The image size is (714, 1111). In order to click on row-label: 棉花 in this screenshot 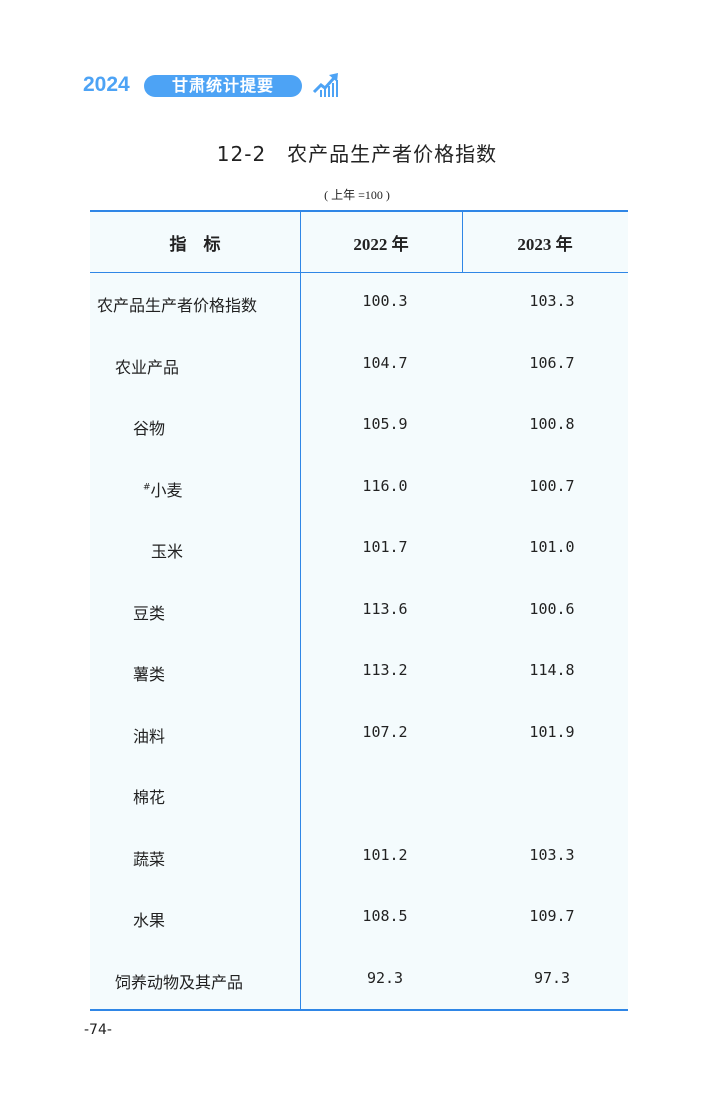, I will do `click(149, 796)`.